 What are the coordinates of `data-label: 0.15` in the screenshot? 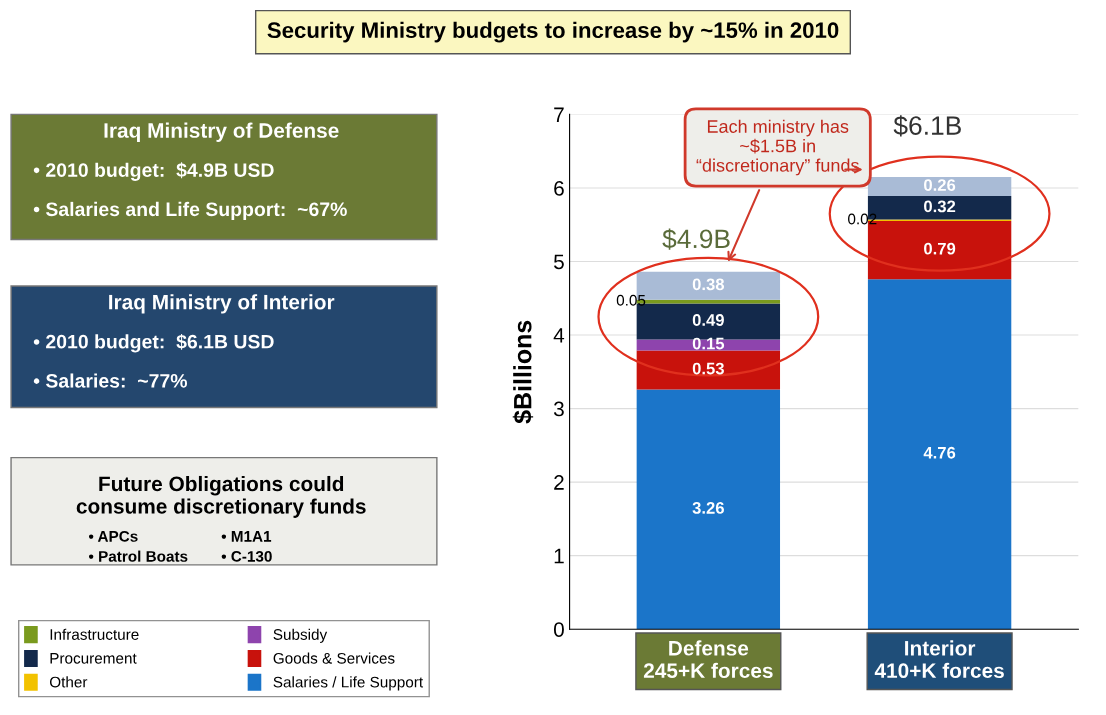 It's located at (708, 343).